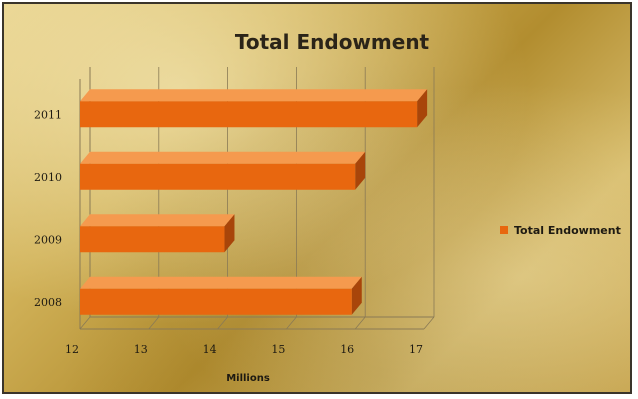  Describe the element at coordinates (48, 208) in the screenshot. I see `y-tick-labels: 2008 2009 2010 2011` at that location.